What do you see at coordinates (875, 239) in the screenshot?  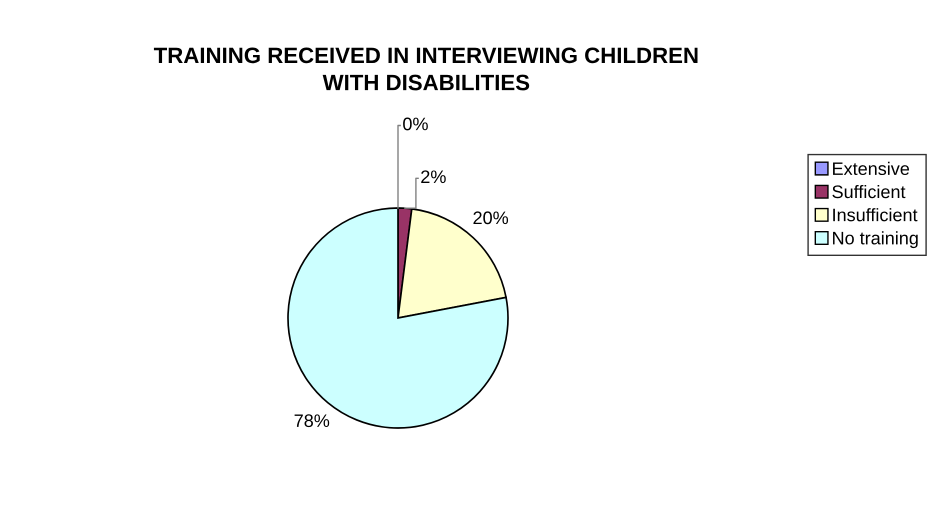 I see `legend-label: No training` at bounding box center [875, 239].